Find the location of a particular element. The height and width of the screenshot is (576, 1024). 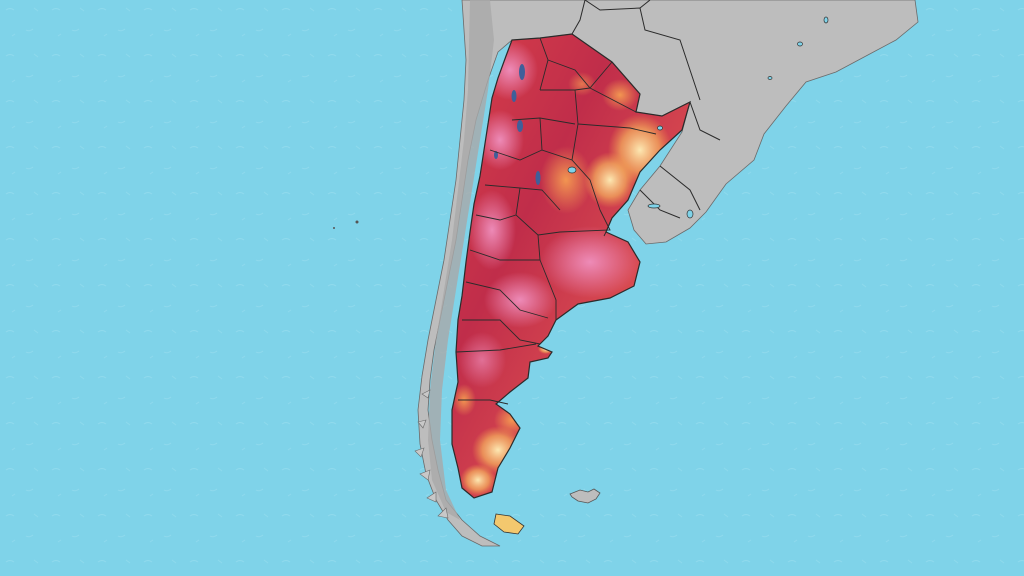

falkland-islands is located at coordinates (585, 496).